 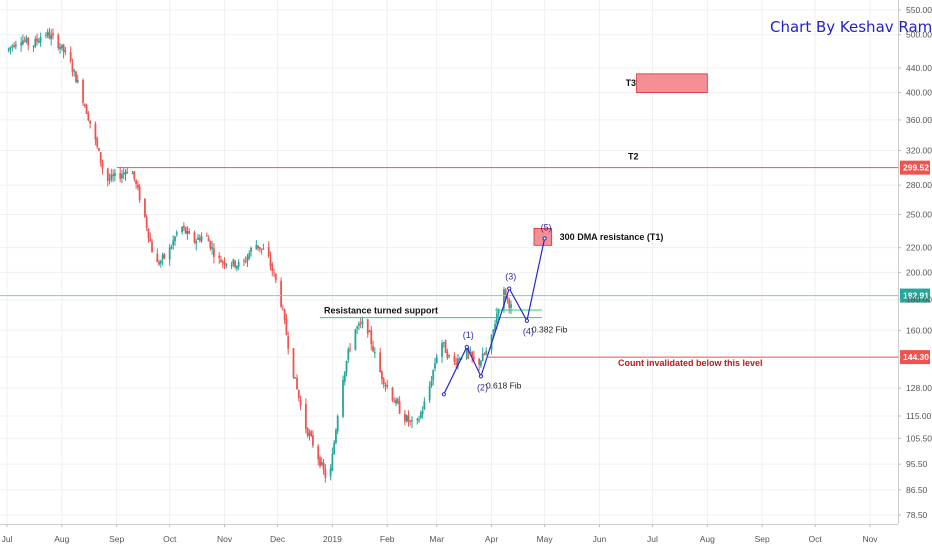 What do you see at coordinates (690, 363) in the screenshot?
I see `invalidation-label: Count invalidated below this level` at bounding box center [690, 363].